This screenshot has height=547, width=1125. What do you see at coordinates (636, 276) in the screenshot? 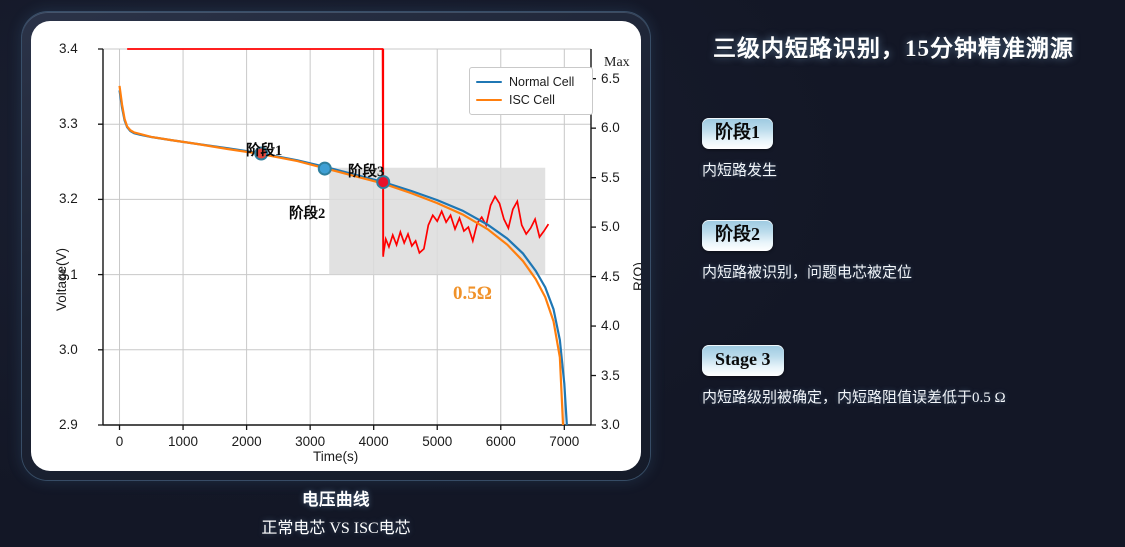
I see `y2-axis-title: R(Ω)` at bounding box center [636, 276].